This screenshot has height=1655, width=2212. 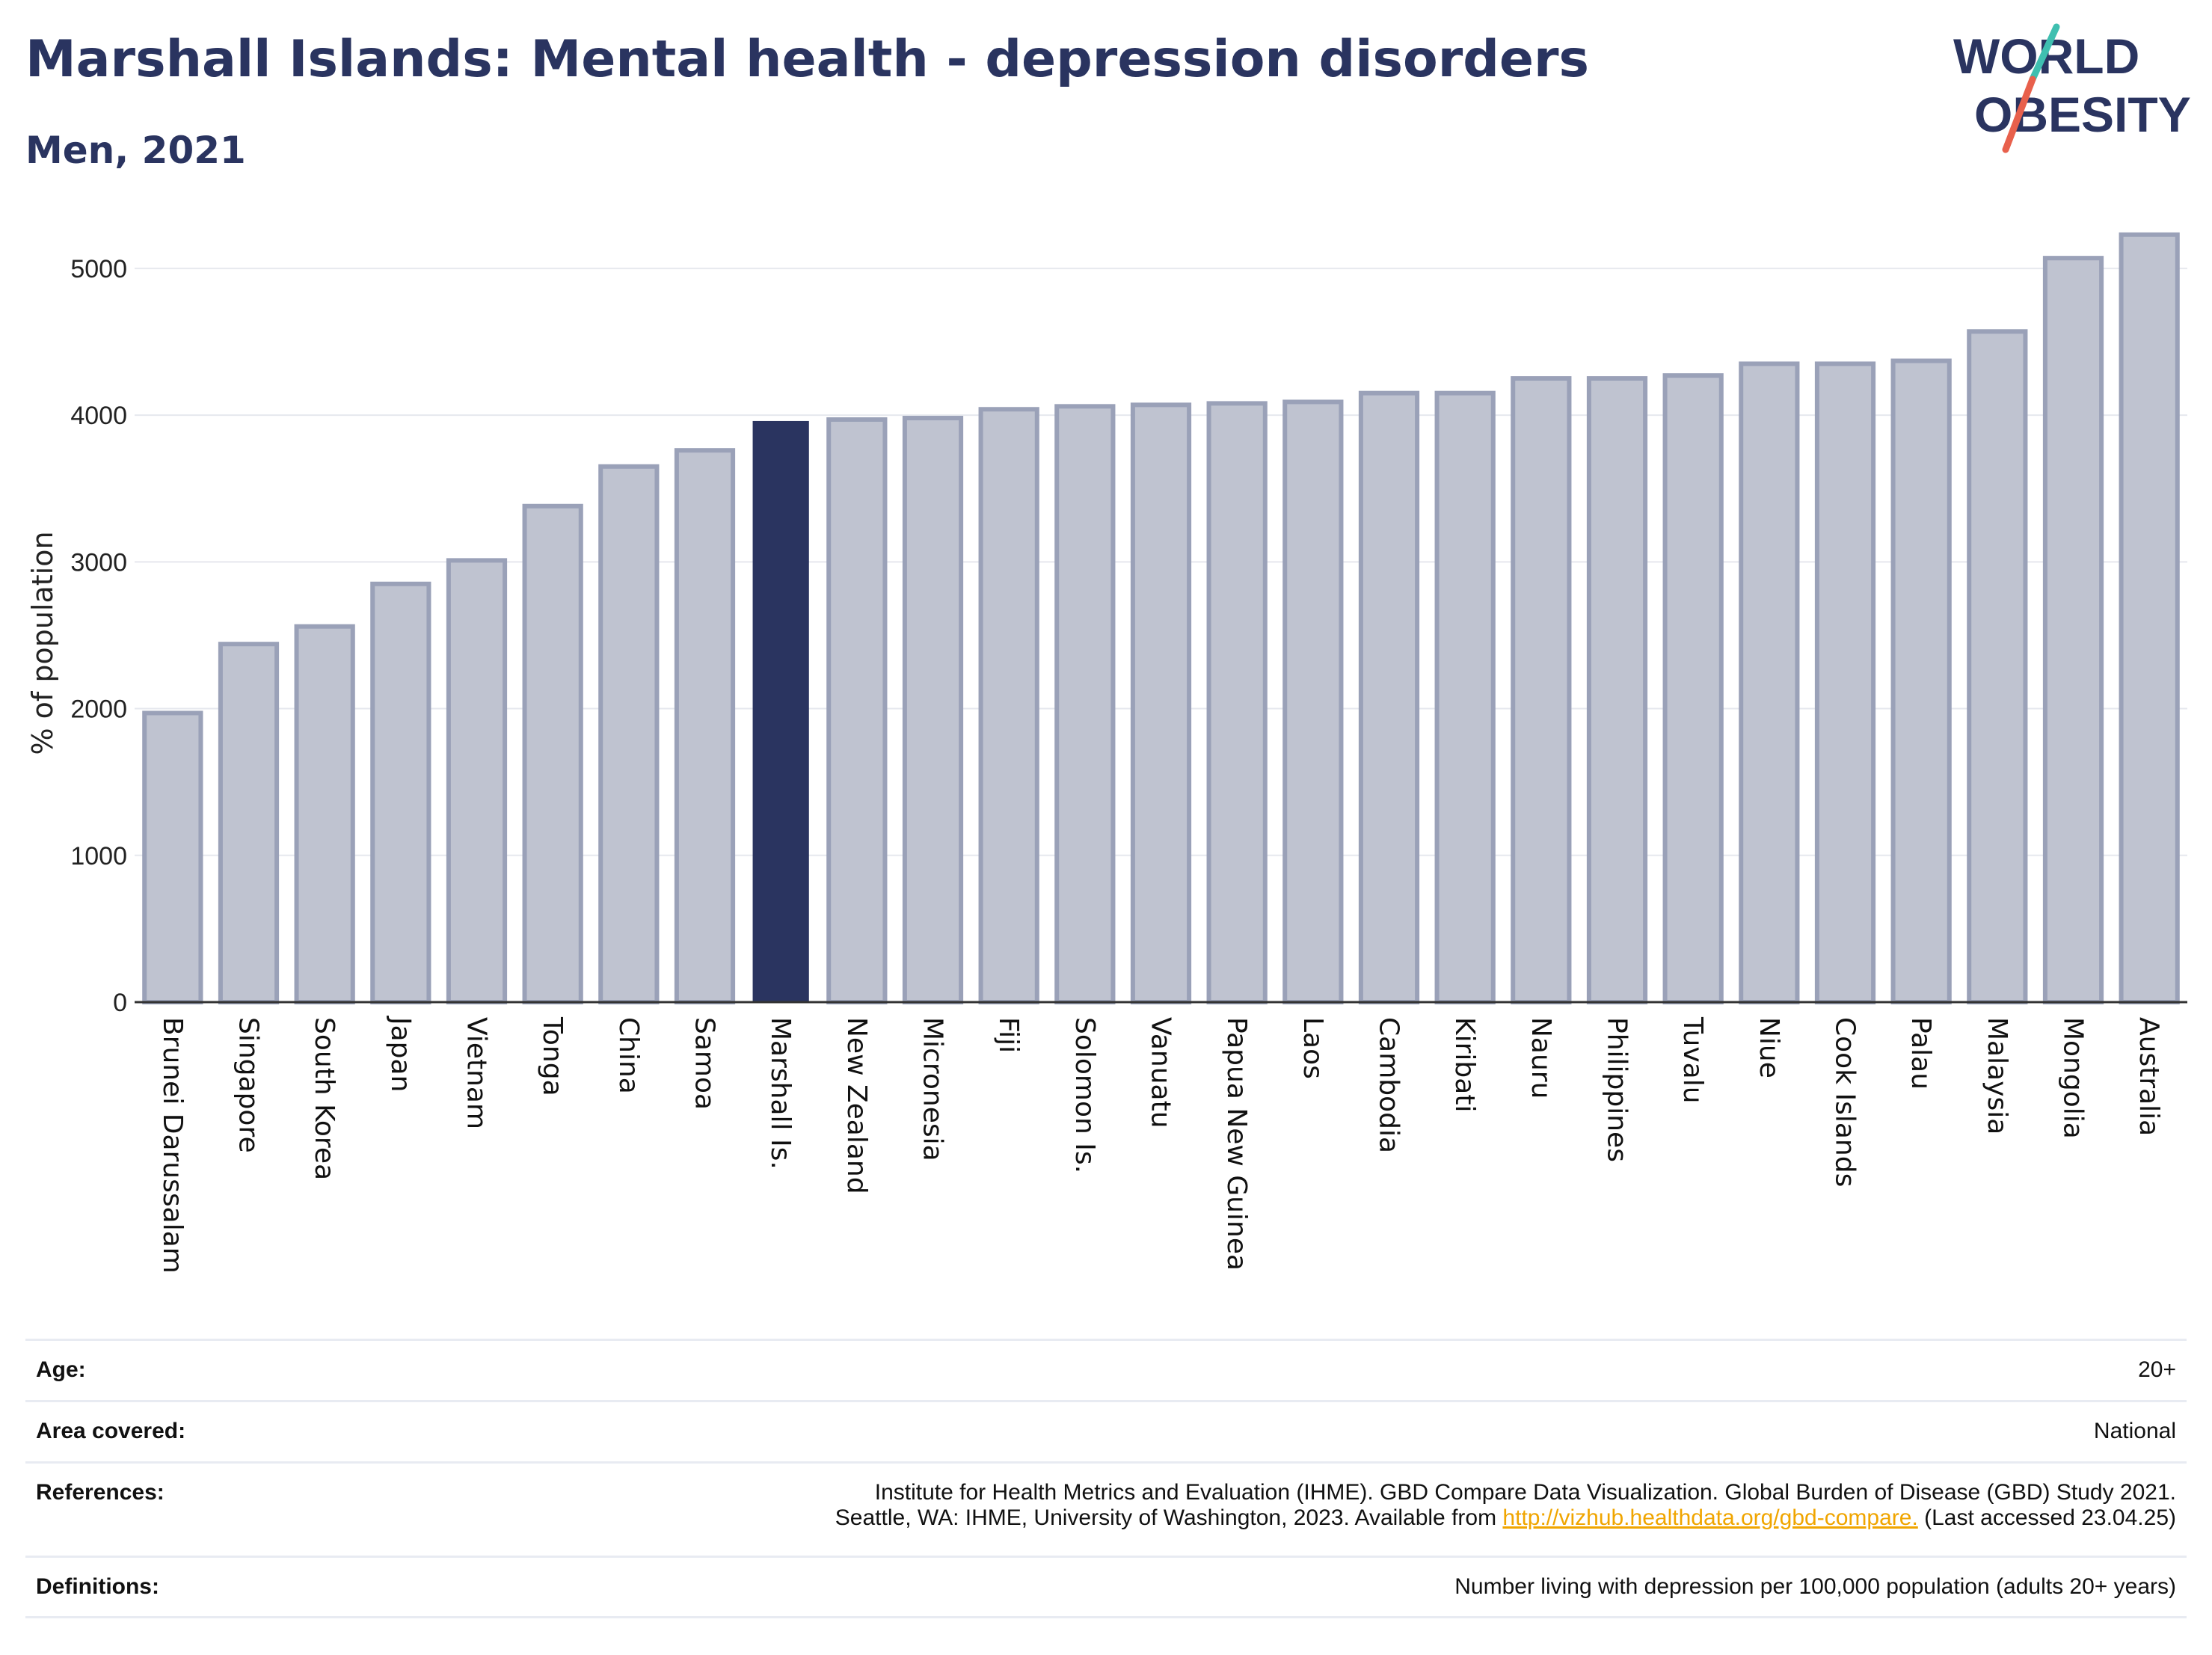 What do you see at coordinates (97, 1586) in the screenshot?
I see `definitions-label: Definitions:` at bounding box center [97, 1586].